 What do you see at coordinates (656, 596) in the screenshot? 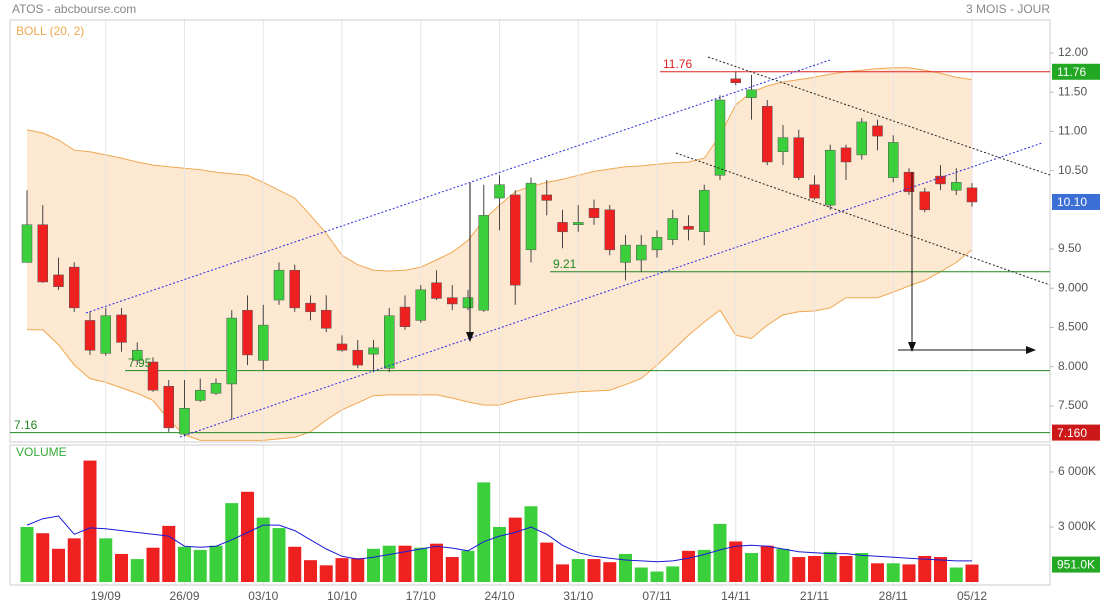
I see `x-tick-label: 07/11` at bounding box center [656, 596].